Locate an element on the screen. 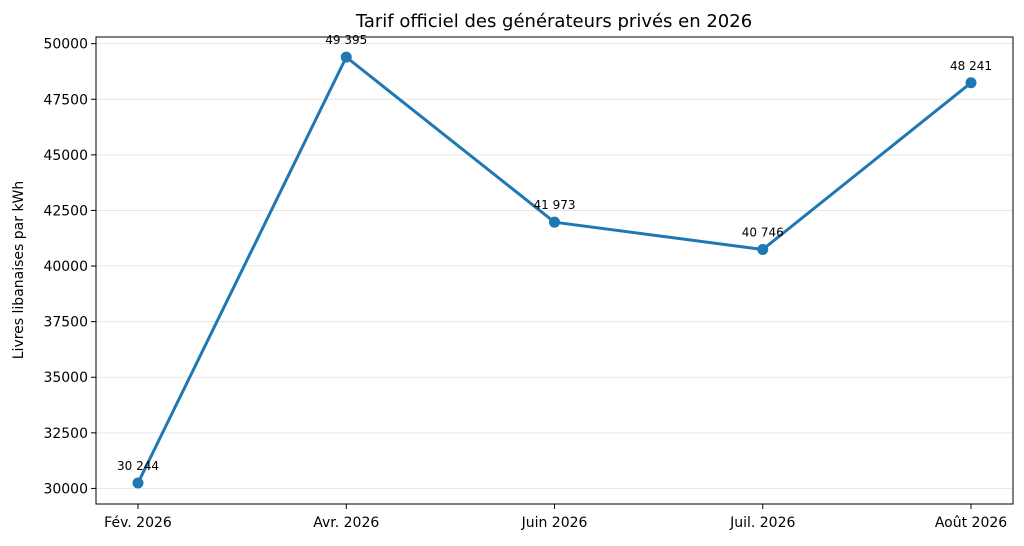 The image size is (1024, 546). data-label: 40 746 is located at coordinates (763, 232).